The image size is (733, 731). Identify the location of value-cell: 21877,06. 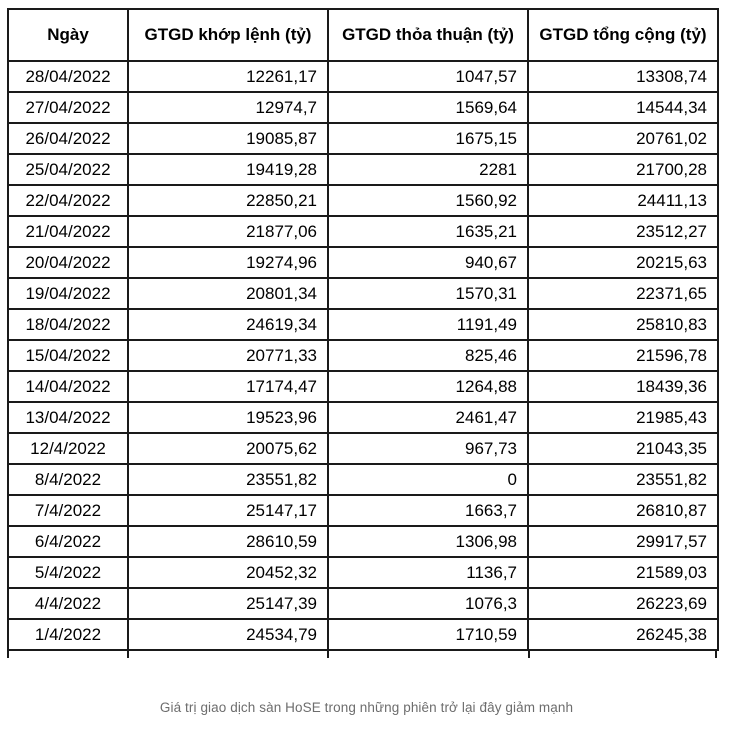
(228, 231).